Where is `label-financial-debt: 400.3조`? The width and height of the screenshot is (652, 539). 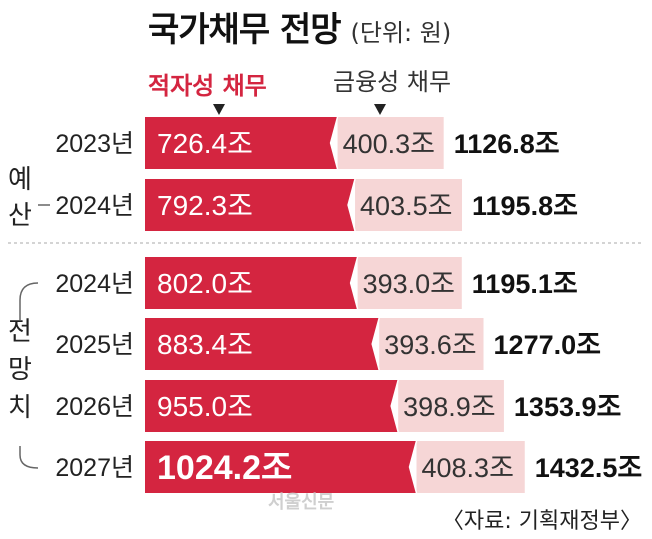 label-financial-debt: 400.3조 is located at coordinates (389, 144).